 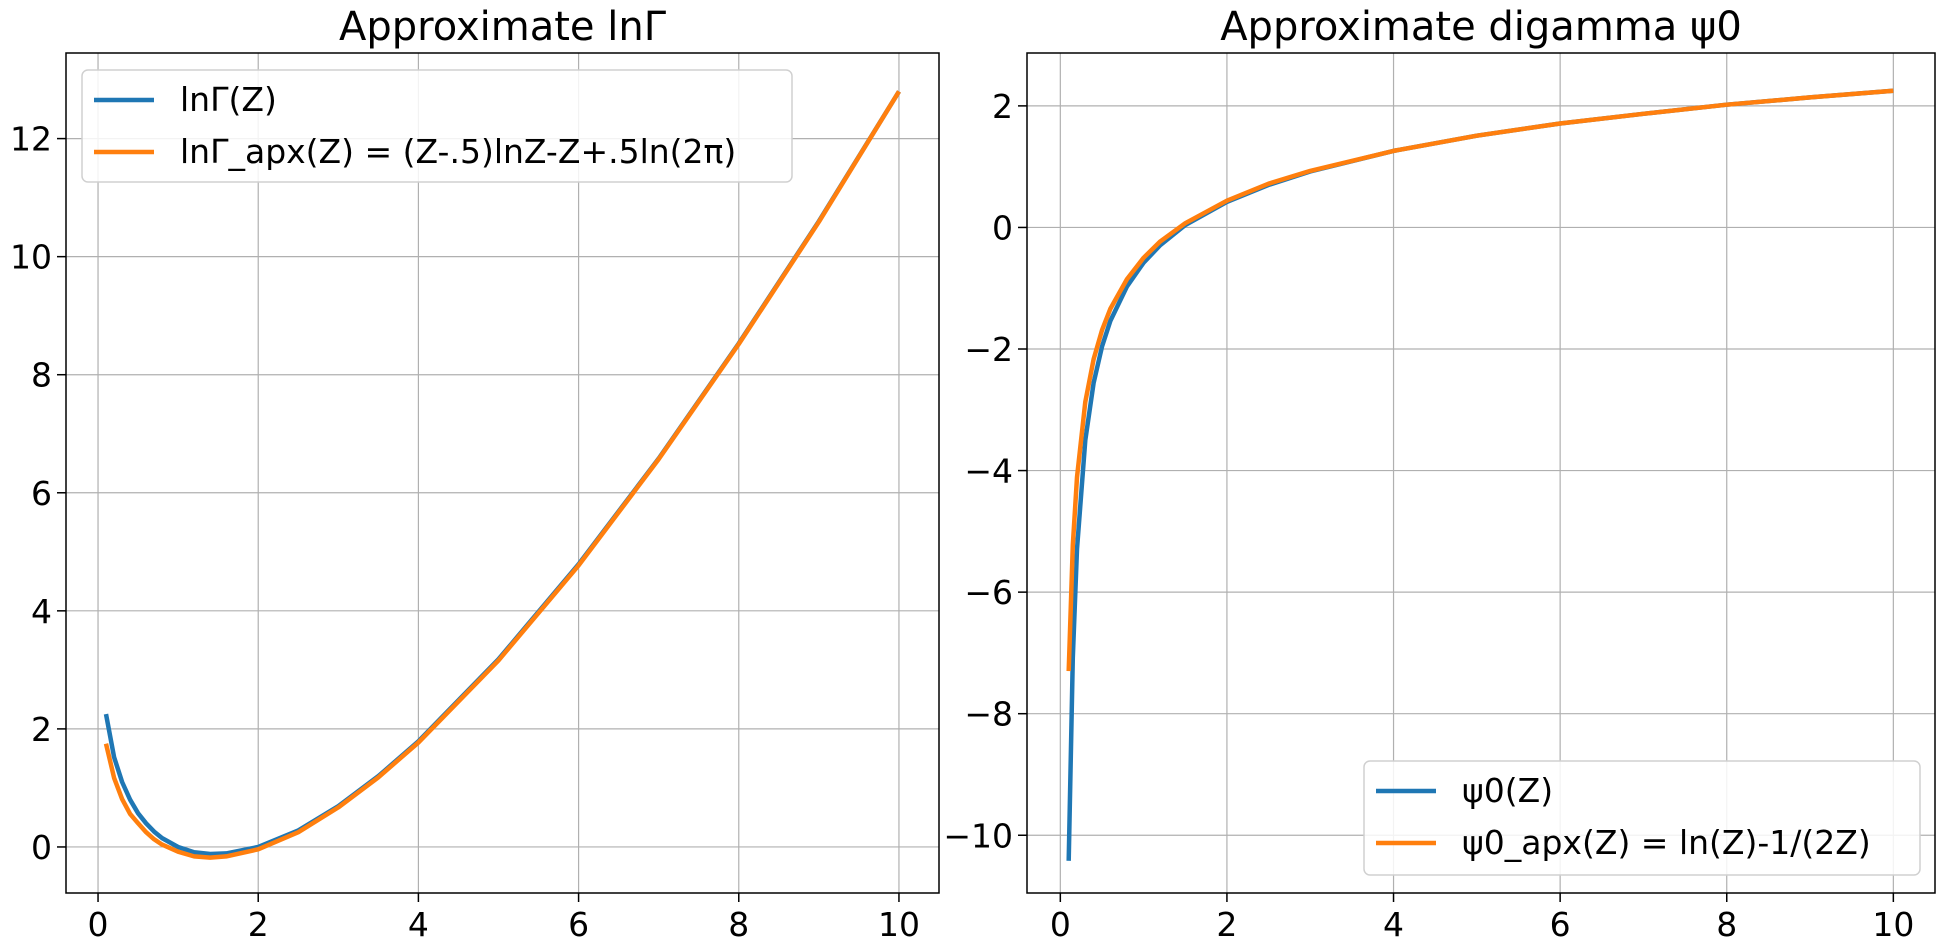 I want to click on y-tick-label: −8, so click(x=988, y=714).